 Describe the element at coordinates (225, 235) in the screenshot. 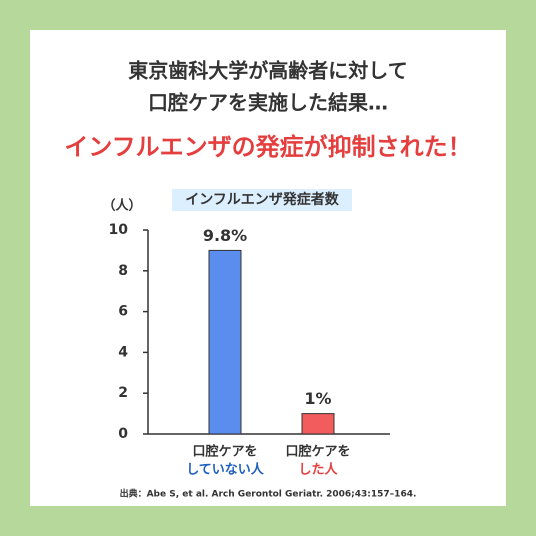

I see `value-label: 9.8%` at that location.